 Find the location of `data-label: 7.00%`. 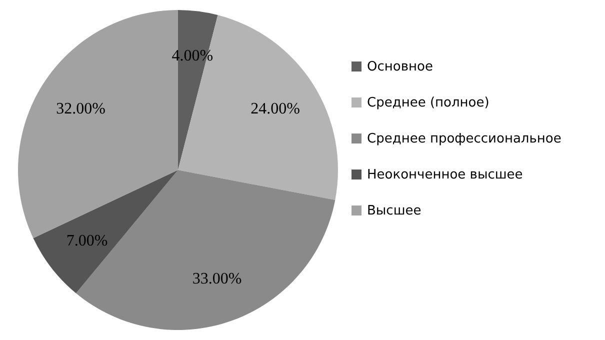

data-label: 7.00% is located at coordinates (87, 241).